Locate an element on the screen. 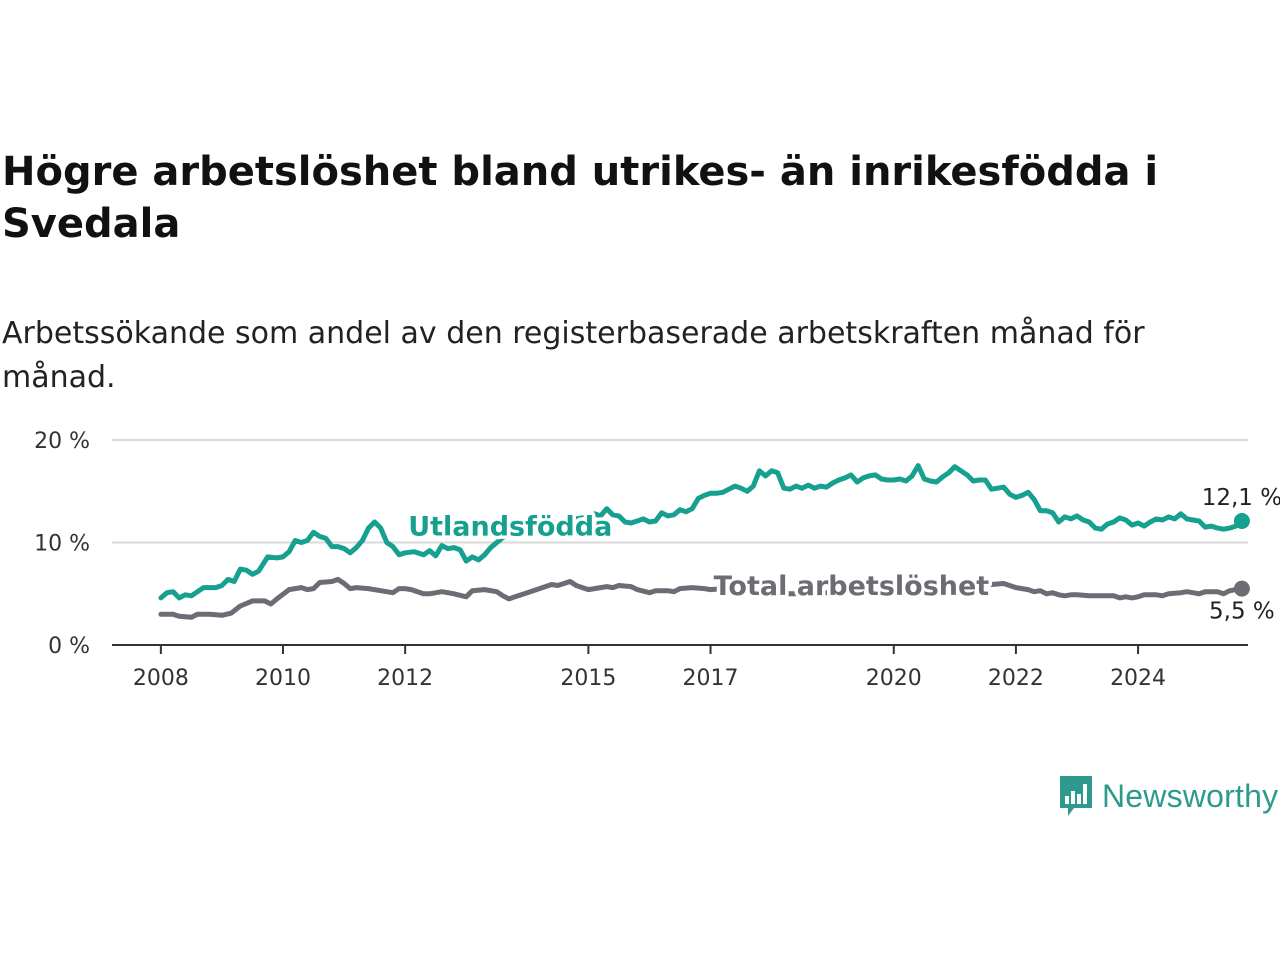  series-lines is located at coordinates (704, 541).